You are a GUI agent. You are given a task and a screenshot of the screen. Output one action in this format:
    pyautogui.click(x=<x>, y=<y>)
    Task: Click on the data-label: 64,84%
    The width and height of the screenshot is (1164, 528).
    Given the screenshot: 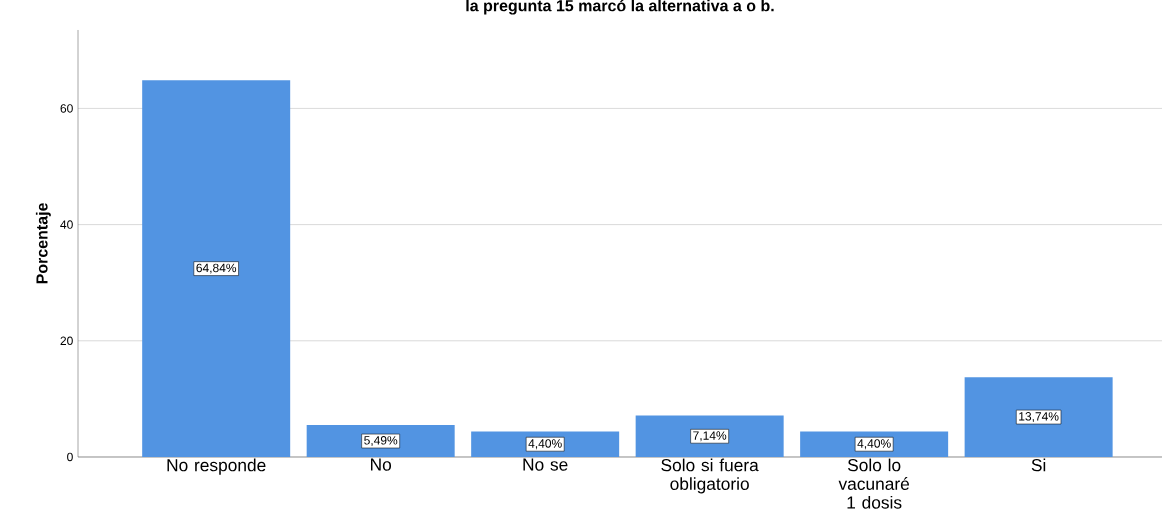 What is the action you would take?
    pyautogui.click(x=216, y=268)
    